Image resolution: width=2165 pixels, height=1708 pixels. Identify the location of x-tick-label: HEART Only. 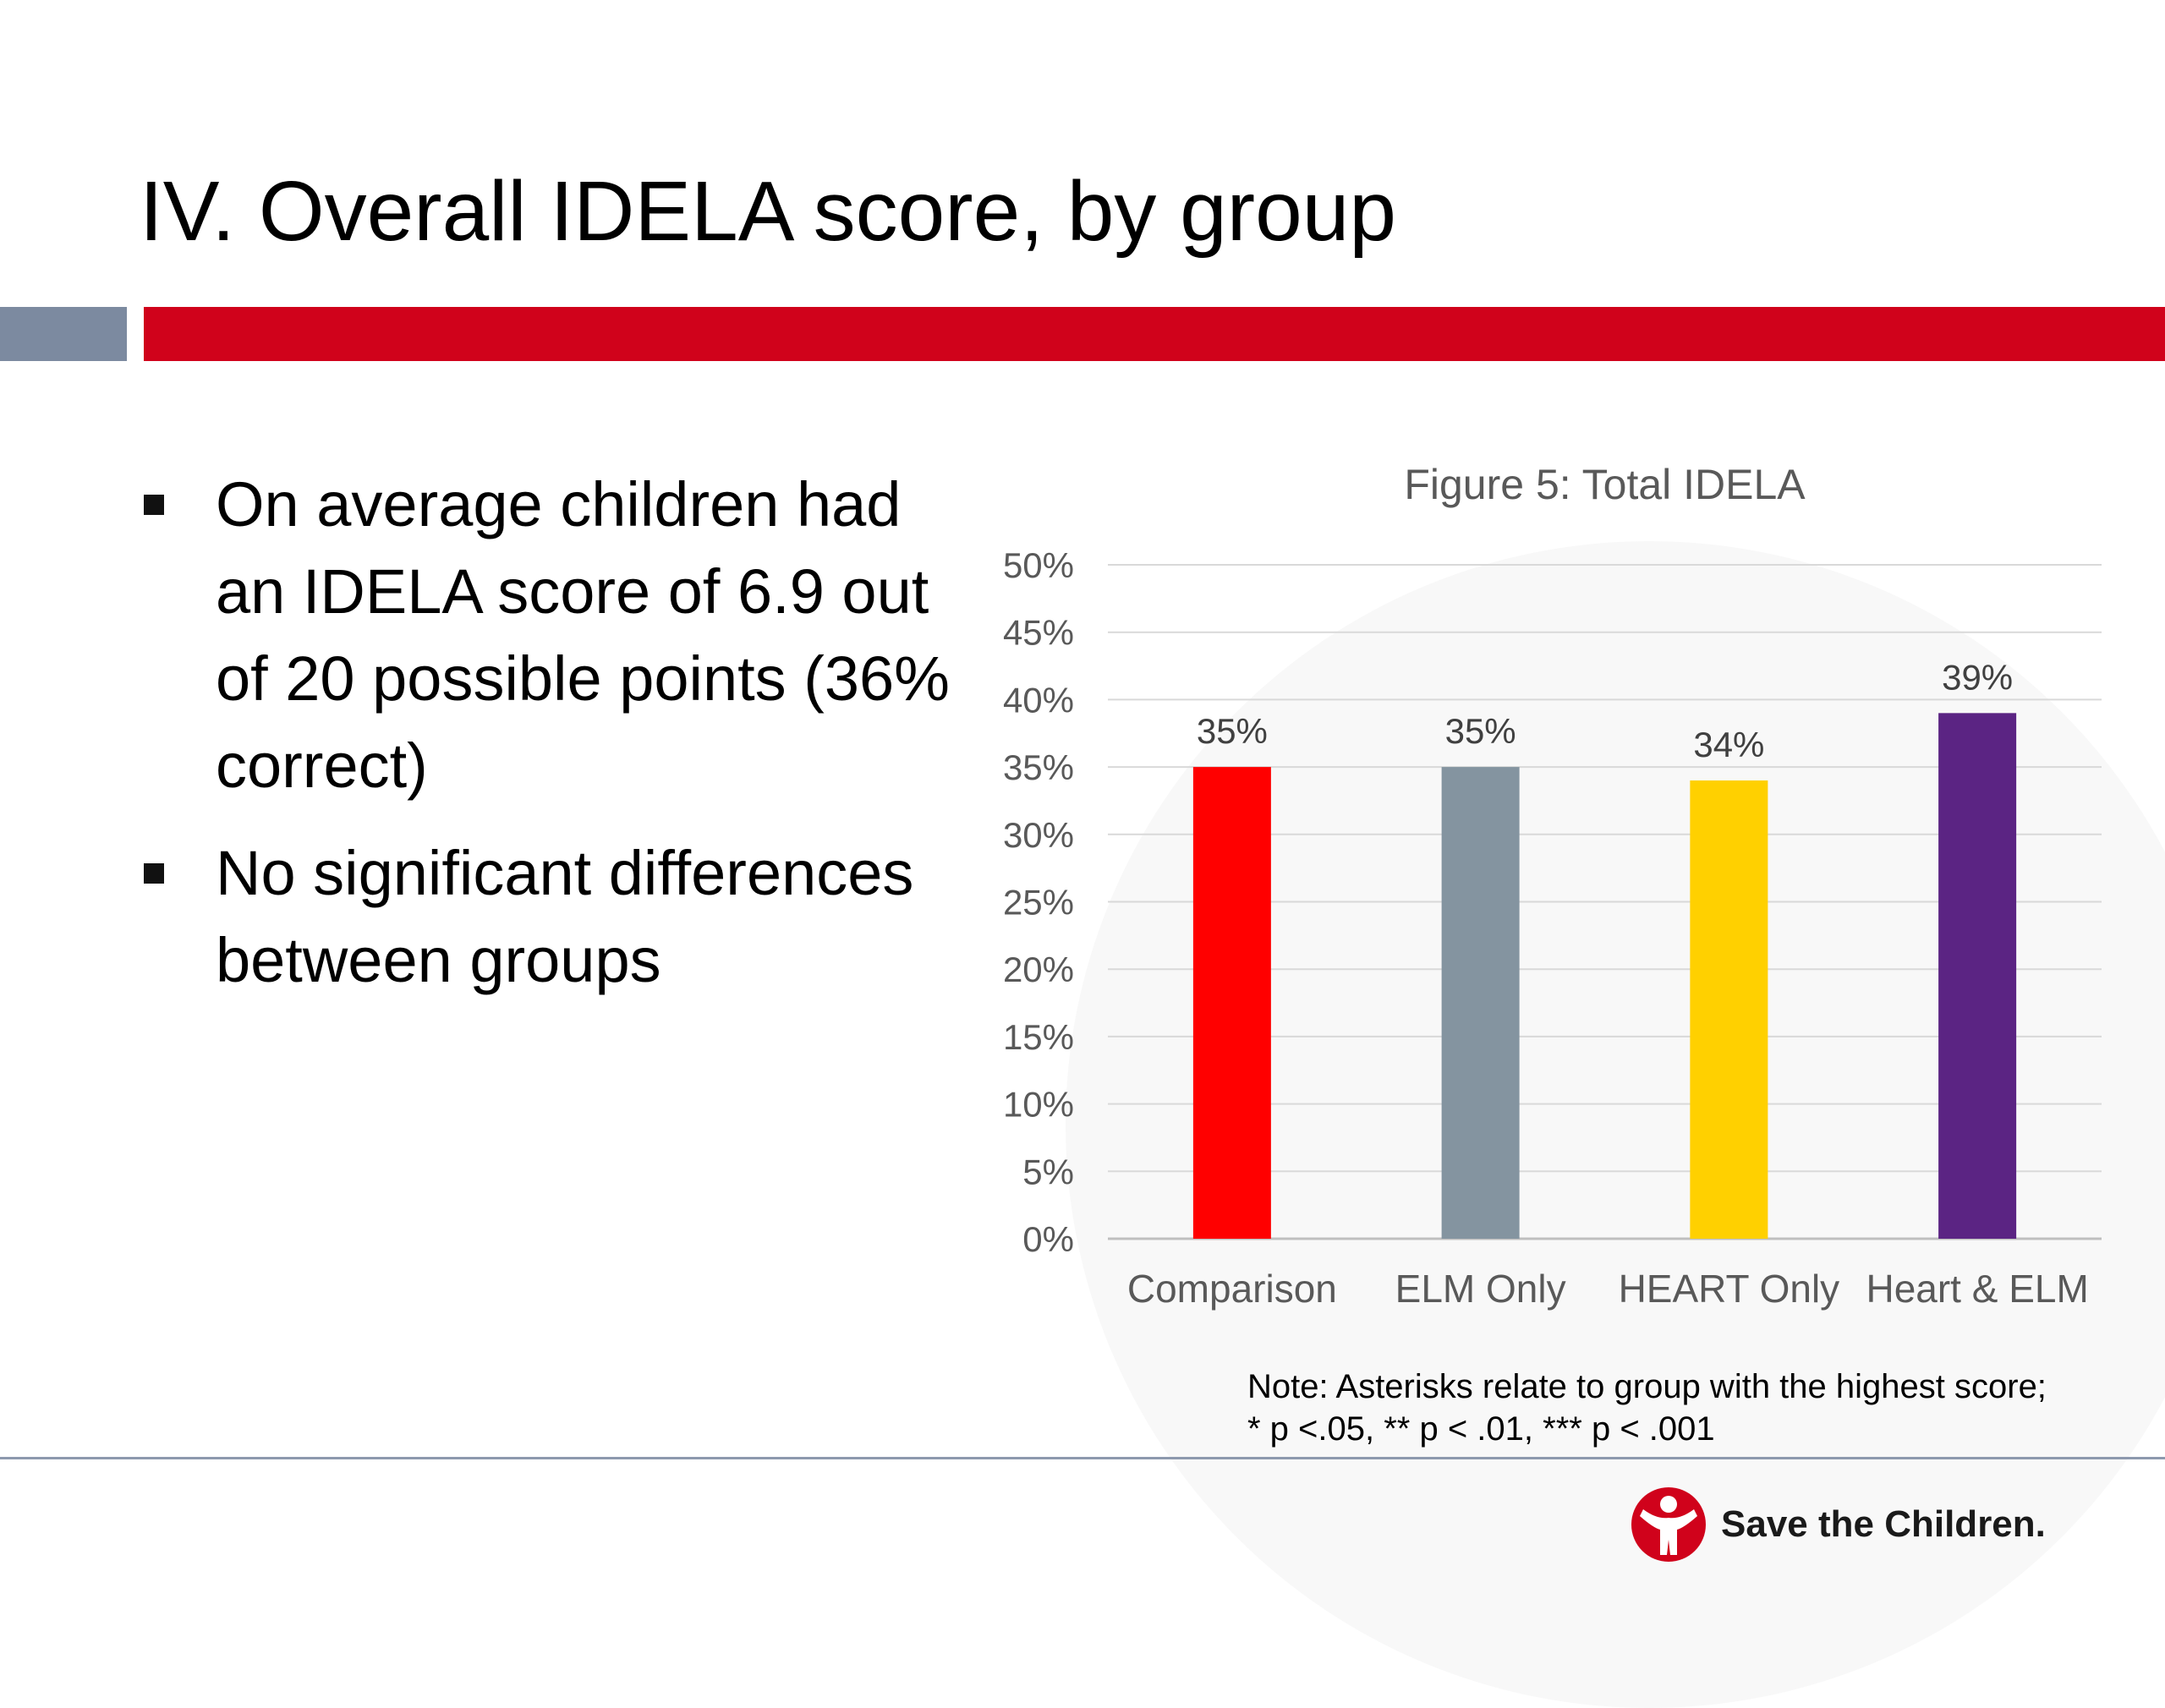
(1729, 1289).